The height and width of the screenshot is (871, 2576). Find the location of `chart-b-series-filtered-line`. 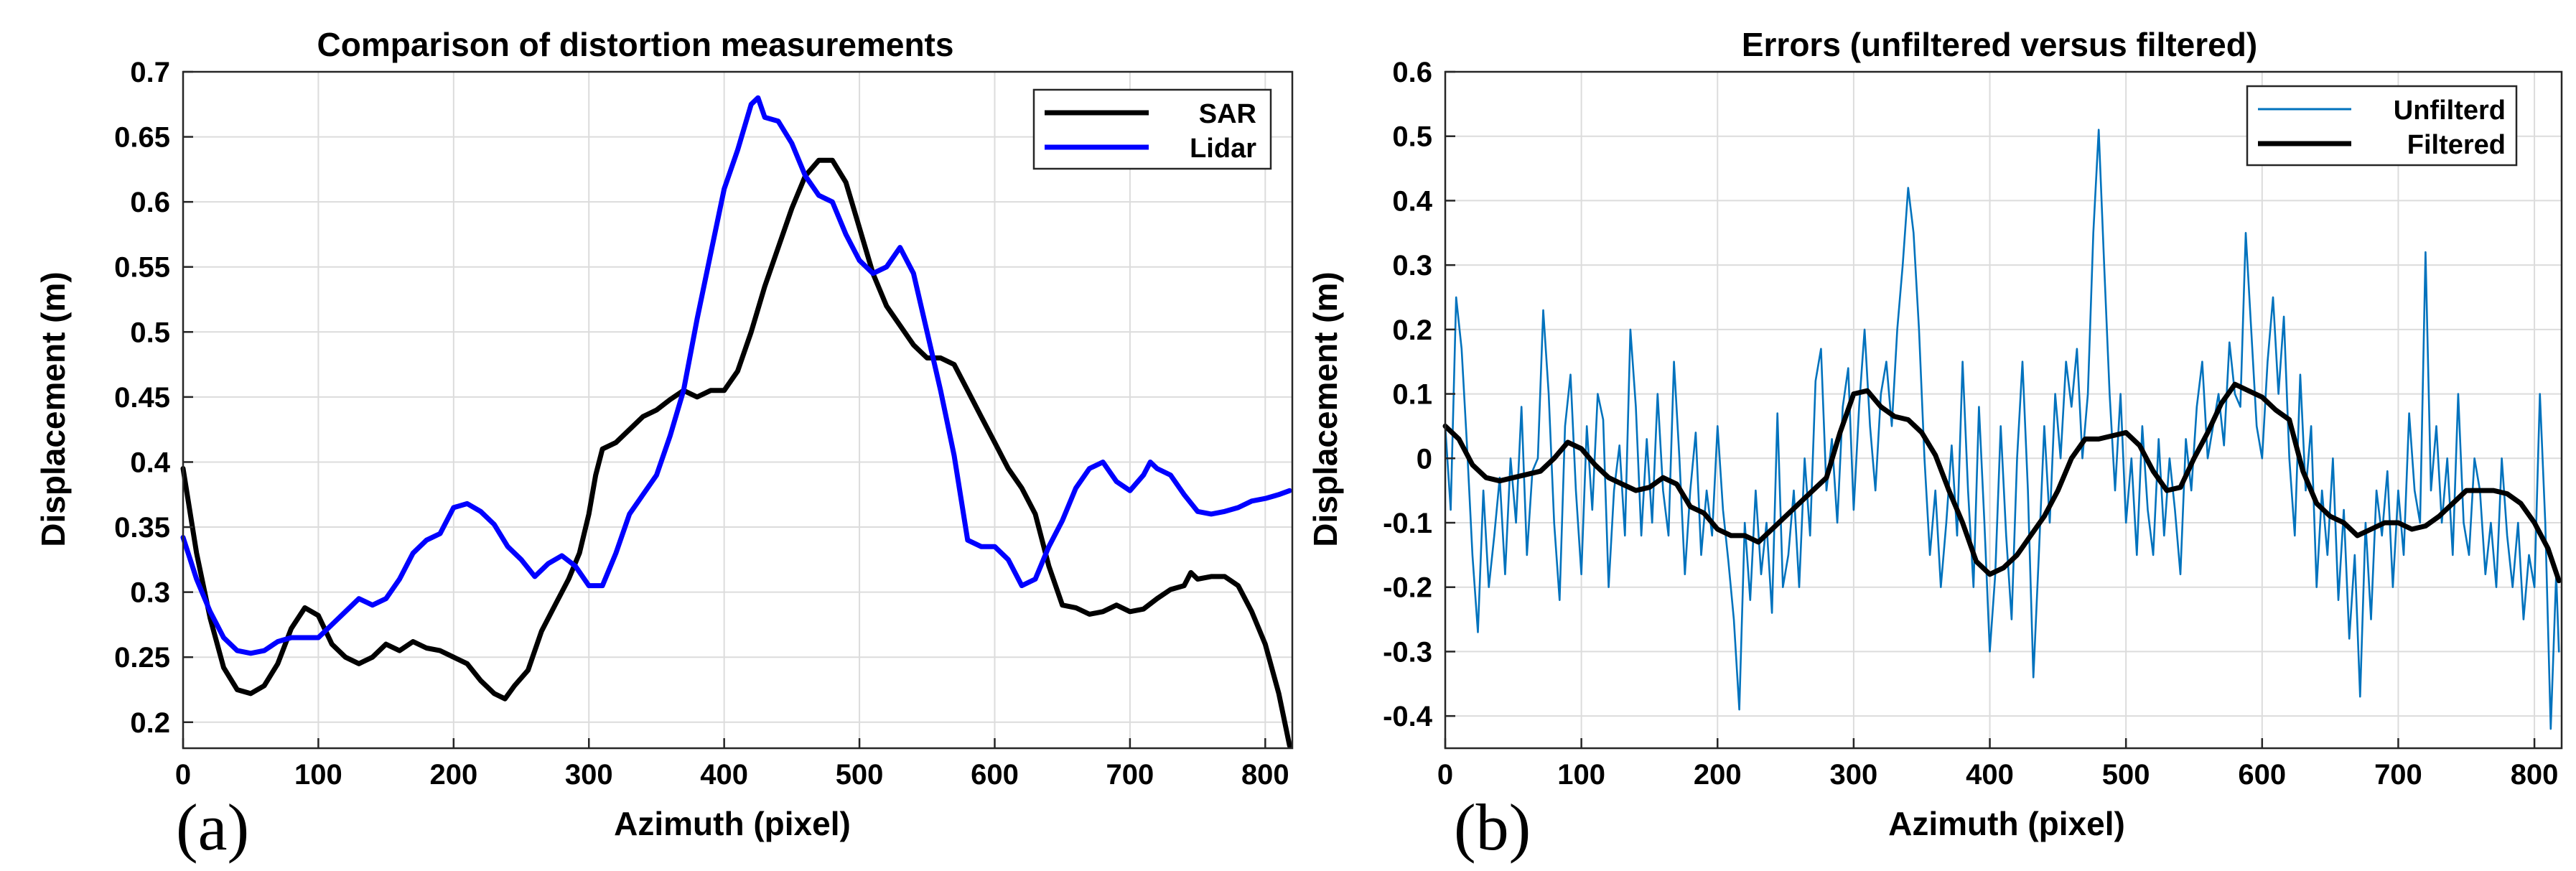

chart-b-series-filtered-line is located at coordinates (2002, 482).